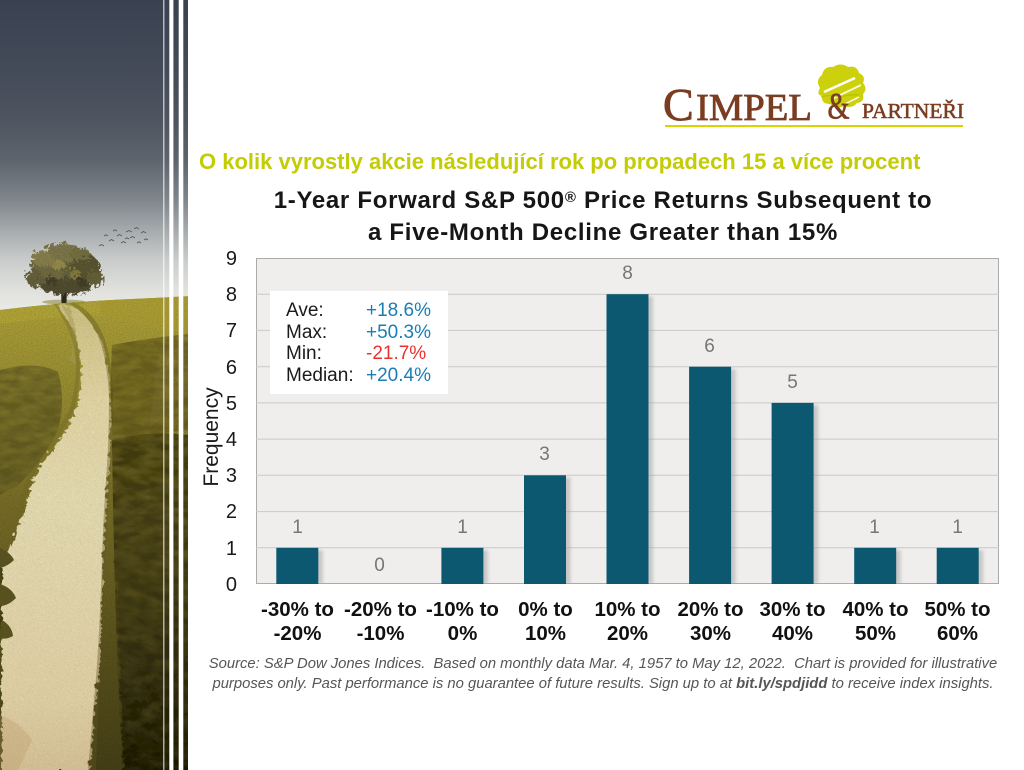 This screenshot has width=1024, height=770. What do you see at coordinates (754, 108) in the screenshot?
I see `svg-text: IMPEL` at bounding box center [754, 108].